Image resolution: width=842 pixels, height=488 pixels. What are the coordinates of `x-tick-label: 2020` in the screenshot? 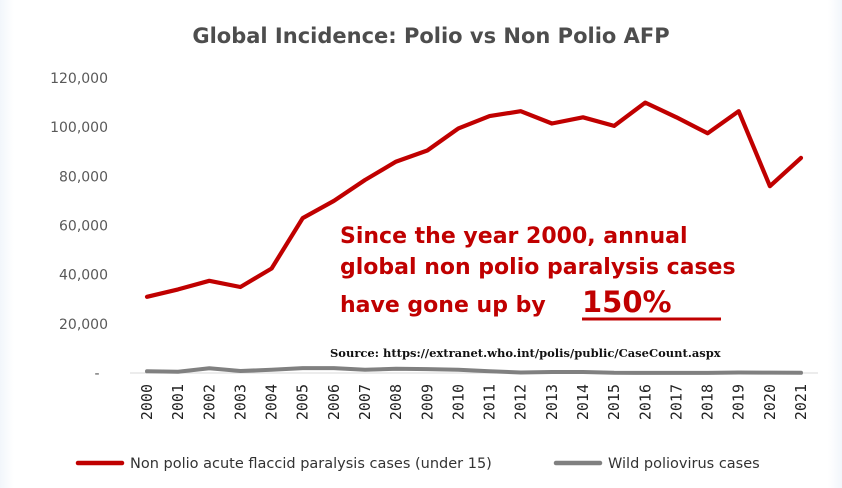 It's located at (770, 402).